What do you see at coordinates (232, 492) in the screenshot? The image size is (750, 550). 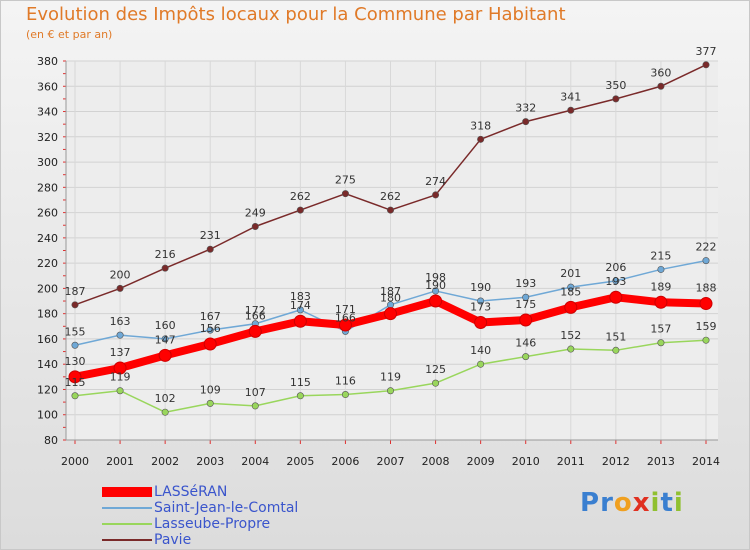 I see `legend-item: LASSéRAN` at bounding box center [232, 492].